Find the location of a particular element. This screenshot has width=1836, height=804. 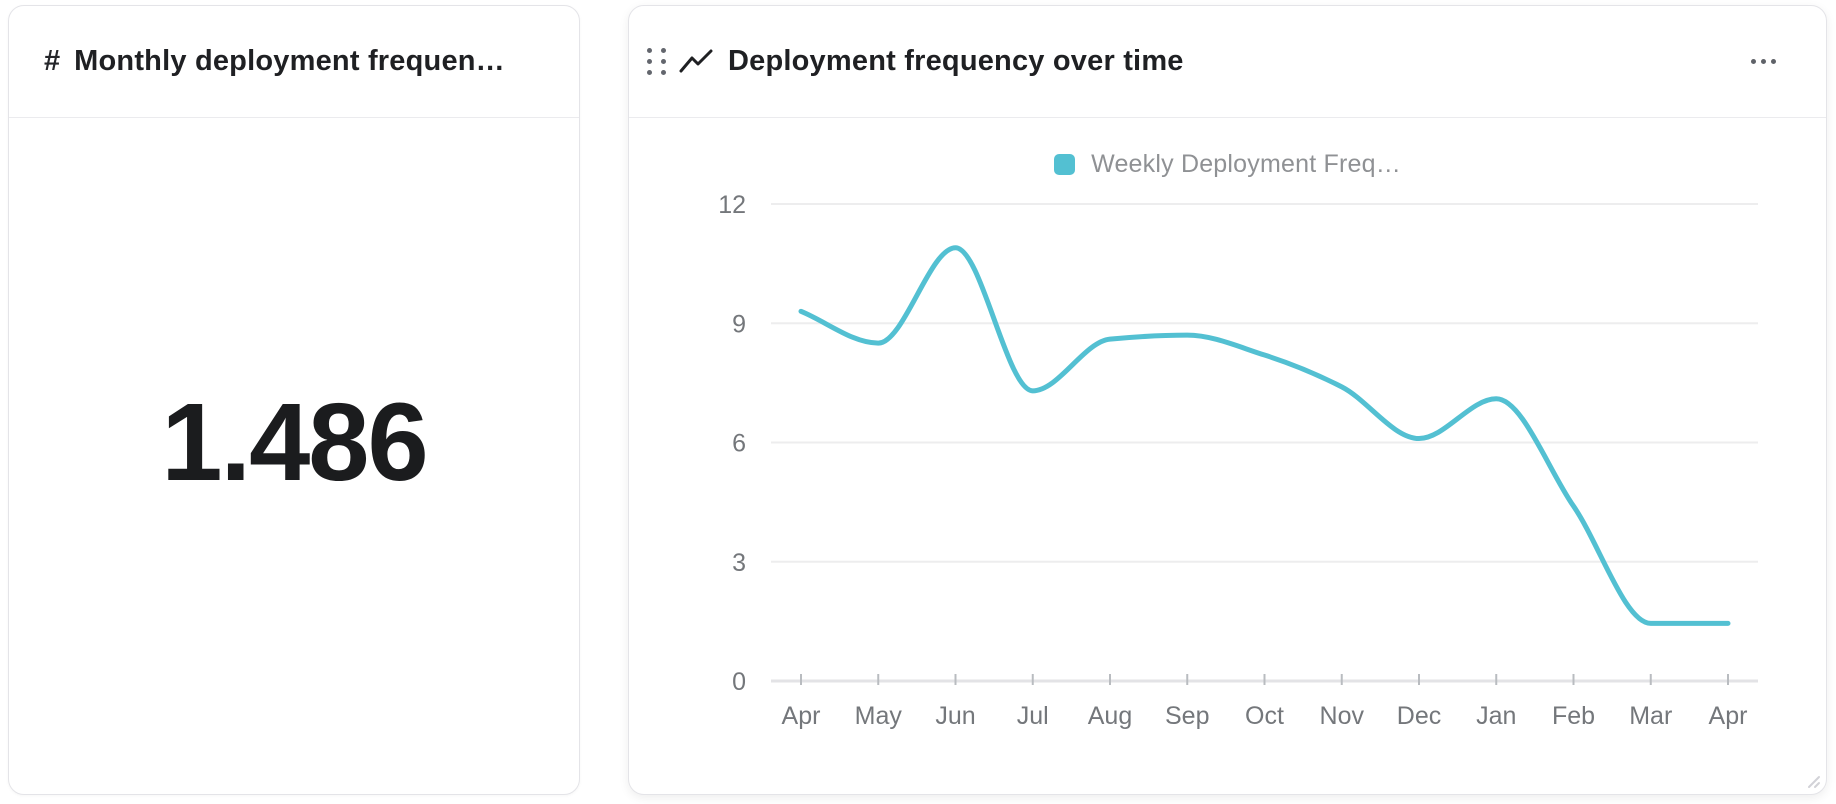

y-tick-label: 12 is located at coordinates (732, 205).